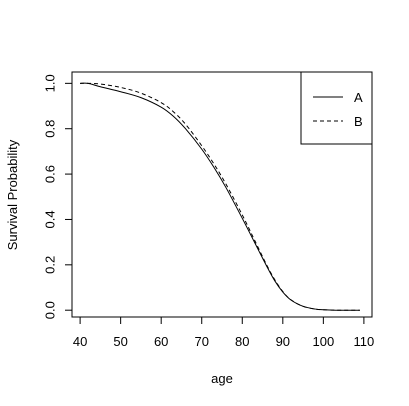 The width and height of the screenshot is (409, 406). Describe the element at coordinates (50, 174) in the screenshot. I see `y-tick-label: 0.6` at that location.